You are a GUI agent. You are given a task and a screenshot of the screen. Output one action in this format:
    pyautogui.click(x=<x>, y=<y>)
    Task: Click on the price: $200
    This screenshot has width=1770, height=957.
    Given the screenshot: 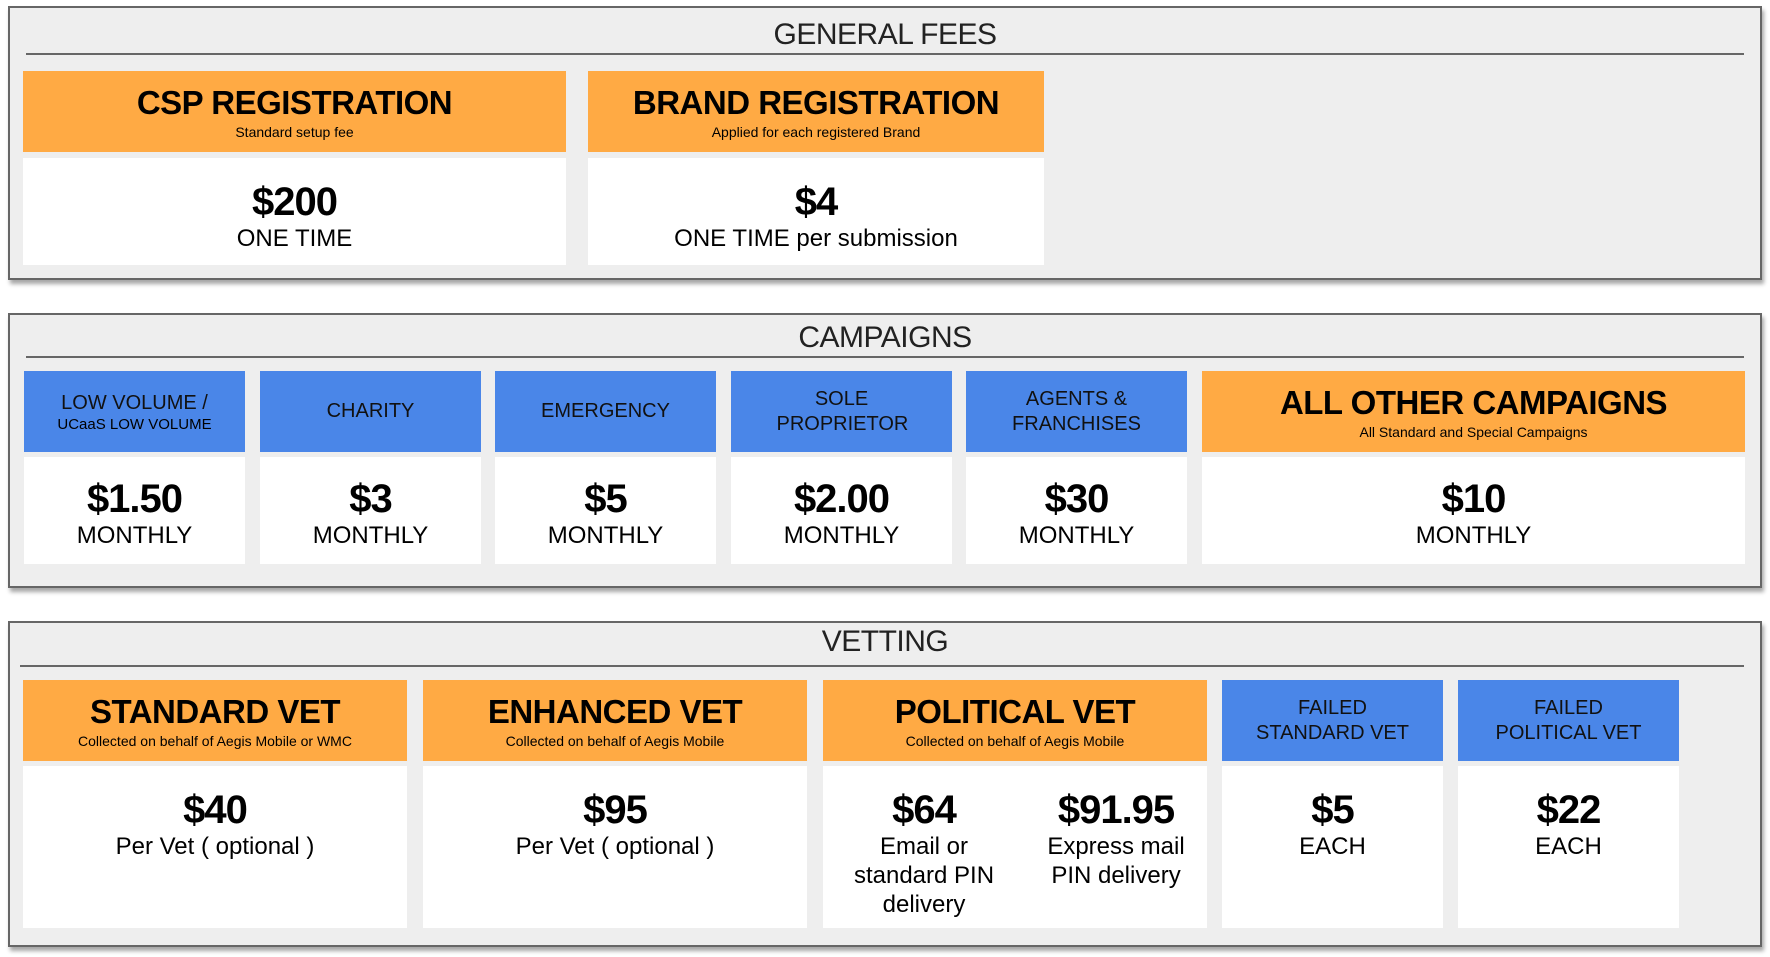 What is the action you would take?
    pyautogui.click(x=295, y=202)
    